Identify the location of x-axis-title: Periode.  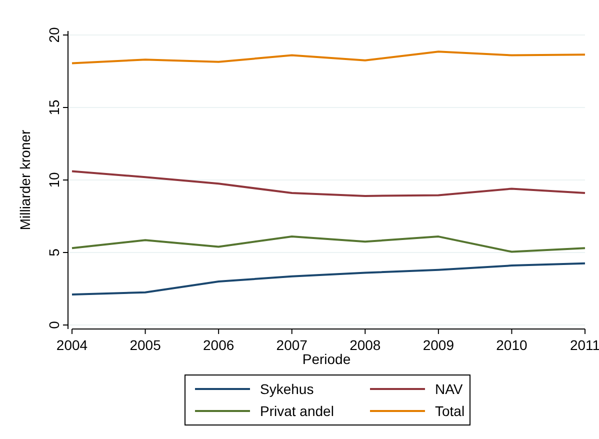
(326, 359).